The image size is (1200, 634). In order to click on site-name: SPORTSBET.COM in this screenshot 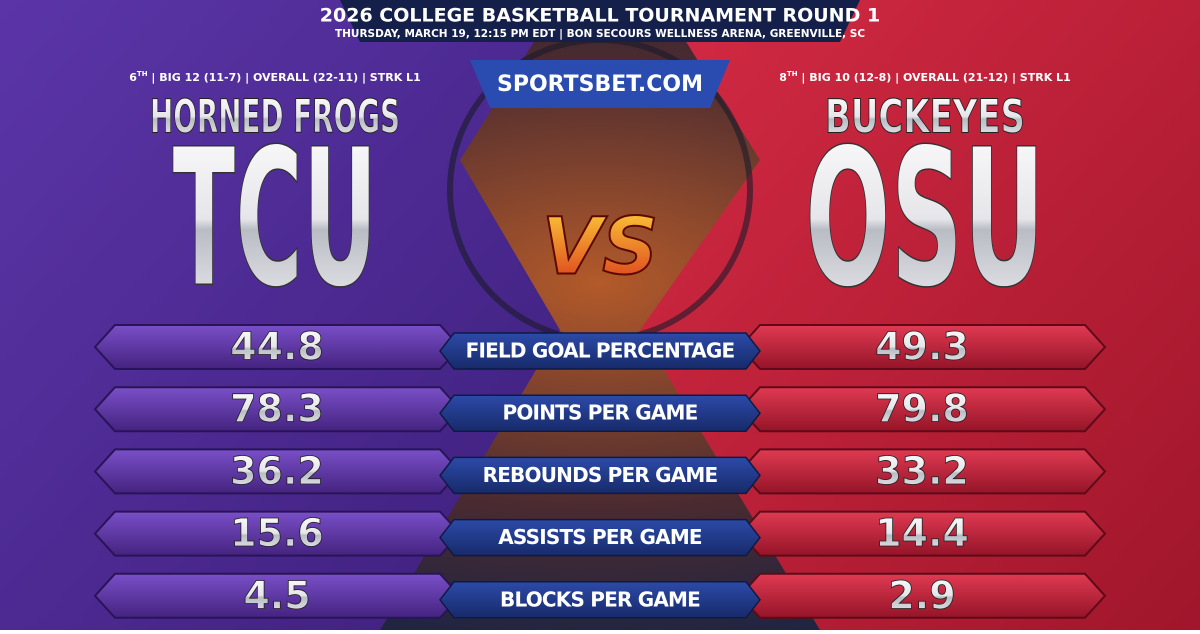, I will do `click(600, 84)`.